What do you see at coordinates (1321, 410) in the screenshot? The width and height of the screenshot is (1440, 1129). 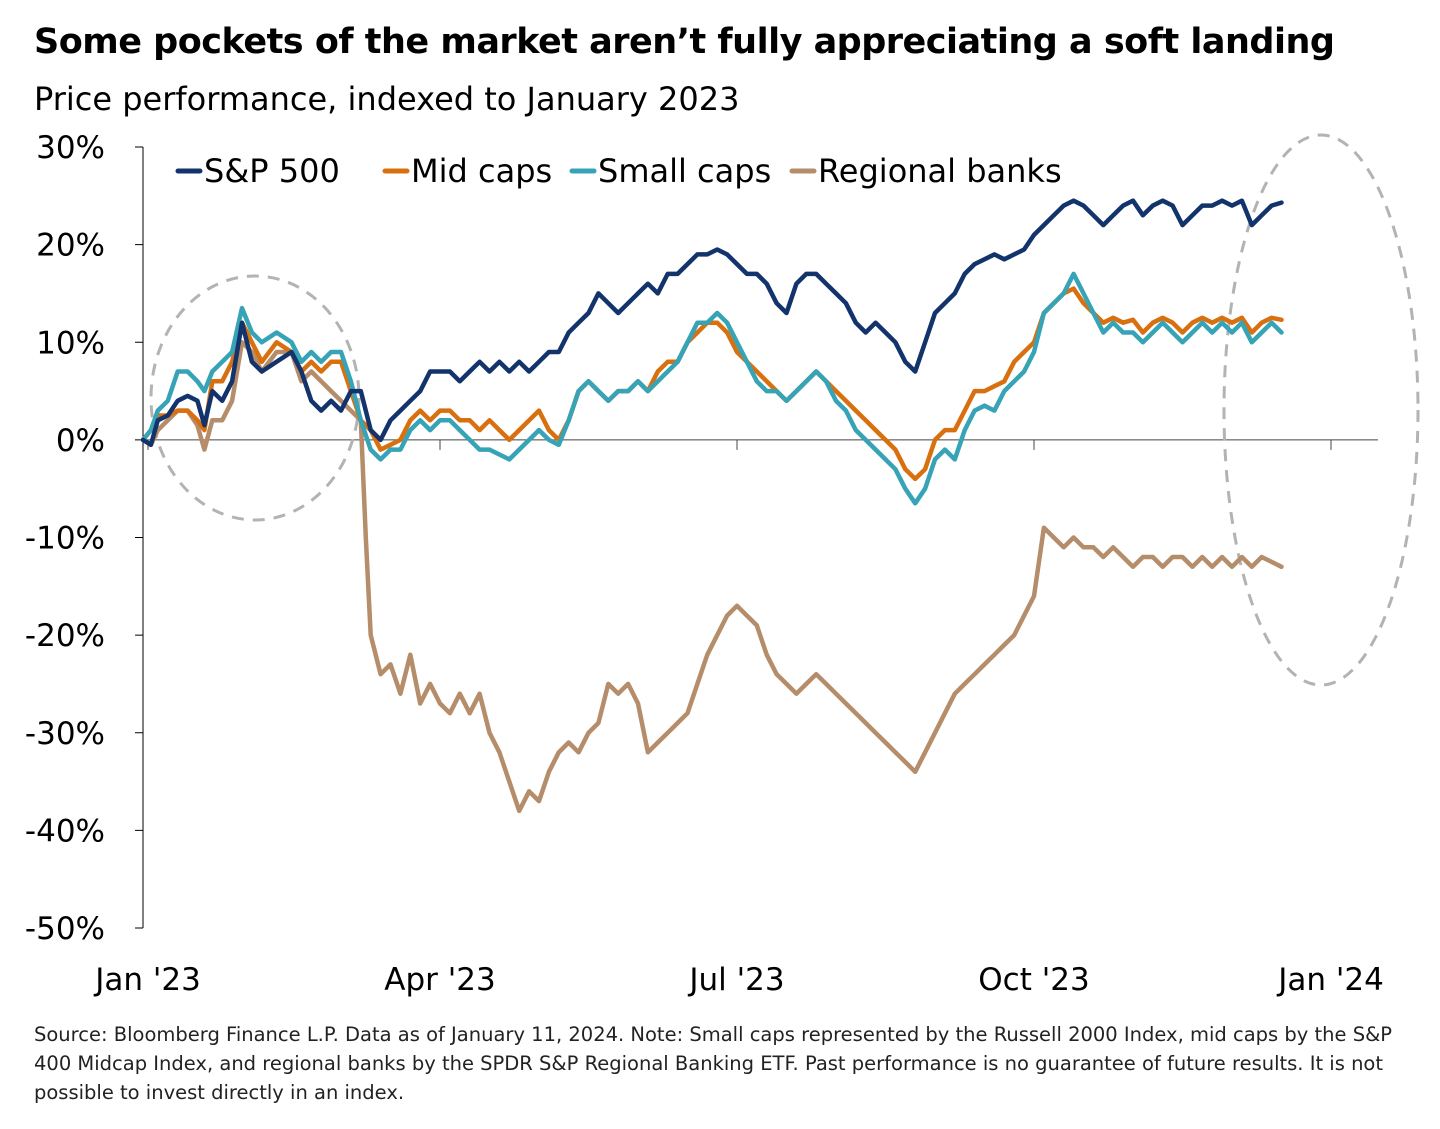 I see `highlight-oval-late-2023` at bounding box center [1321, 410].